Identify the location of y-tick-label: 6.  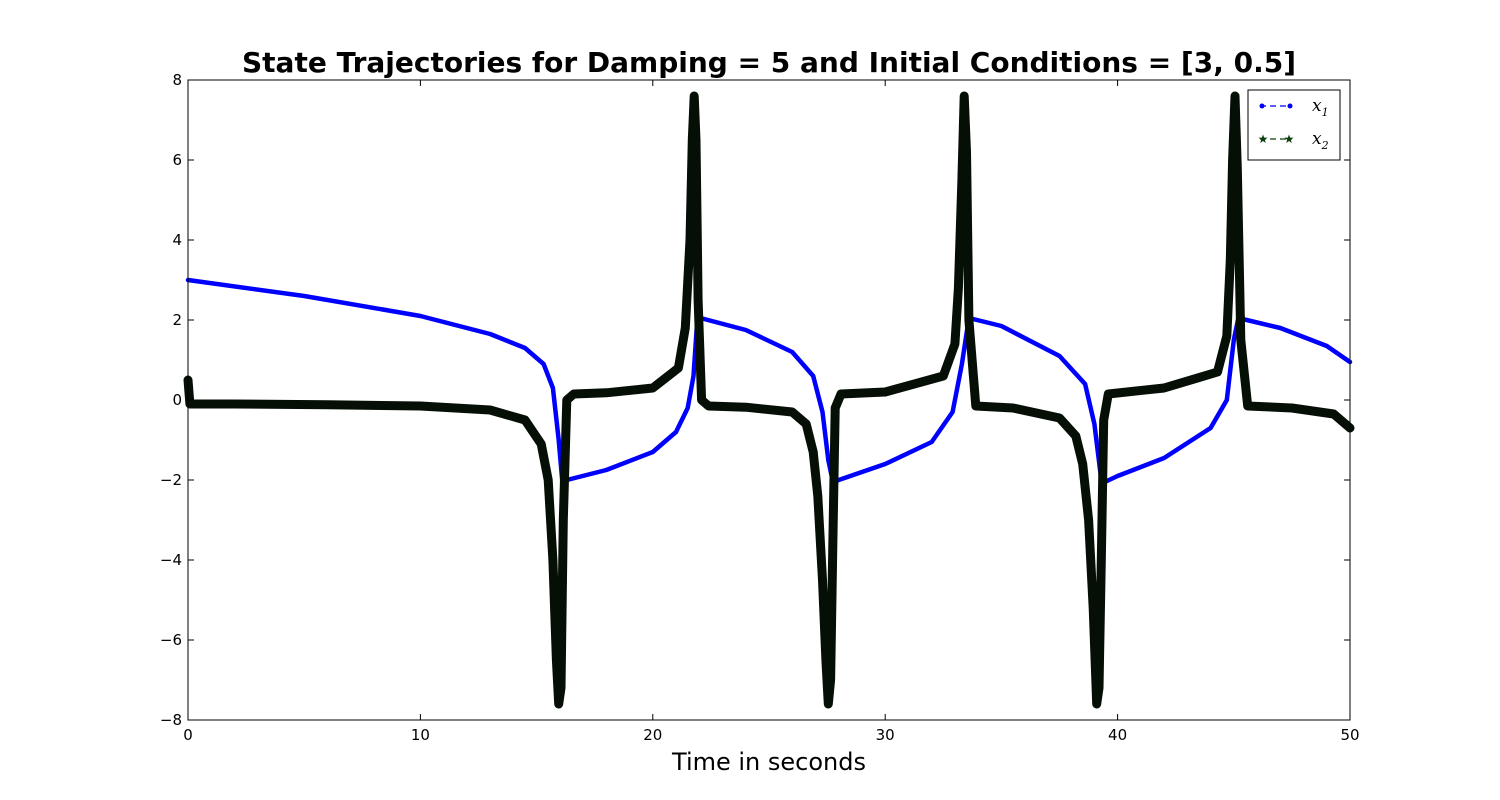
(177, 160).